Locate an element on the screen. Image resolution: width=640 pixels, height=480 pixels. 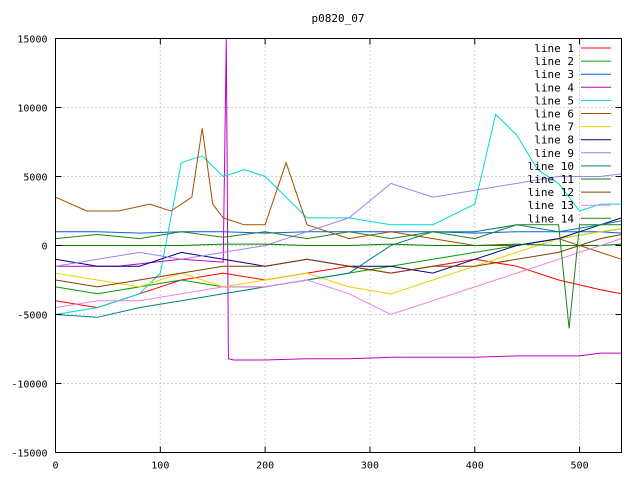
x-tick-label: 0 is located at coordinates (55, 466).